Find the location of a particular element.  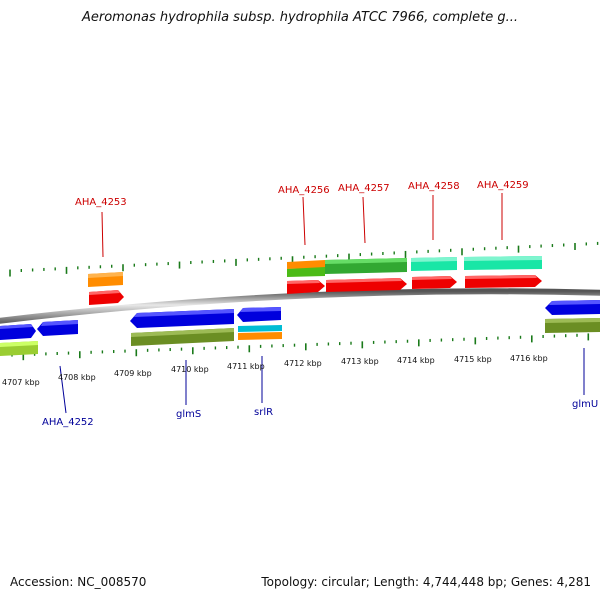

scale-label: 4716 kbp is located at coordinates (529, 358).